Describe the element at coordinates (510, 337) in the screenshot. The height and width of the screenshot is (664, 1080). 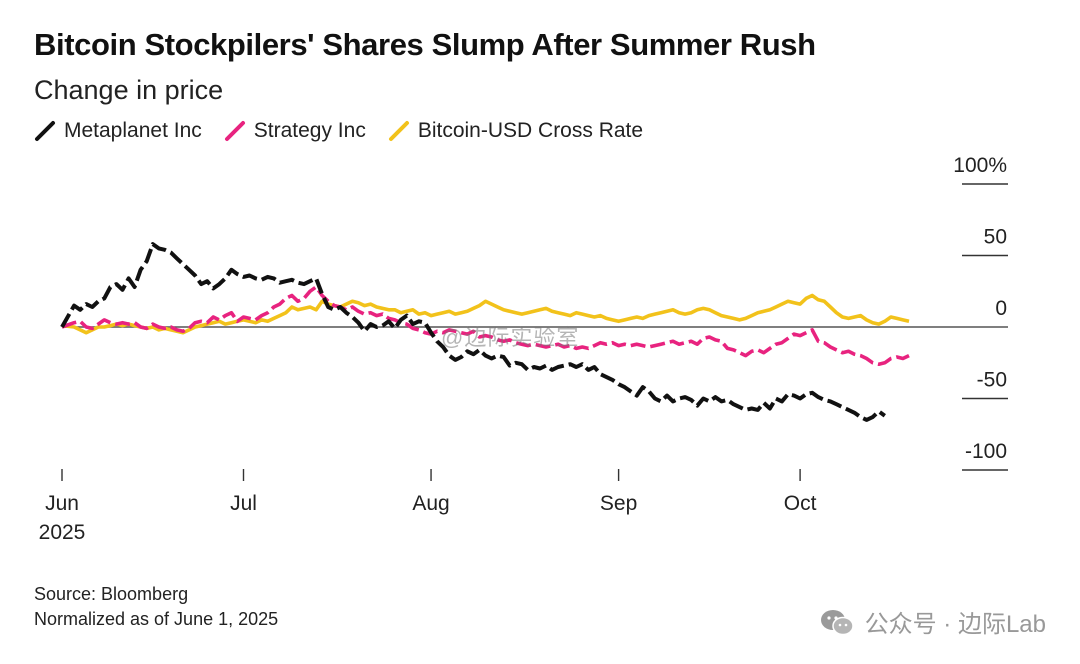
I see `weibo-watermark: @边际实验室` at that location.